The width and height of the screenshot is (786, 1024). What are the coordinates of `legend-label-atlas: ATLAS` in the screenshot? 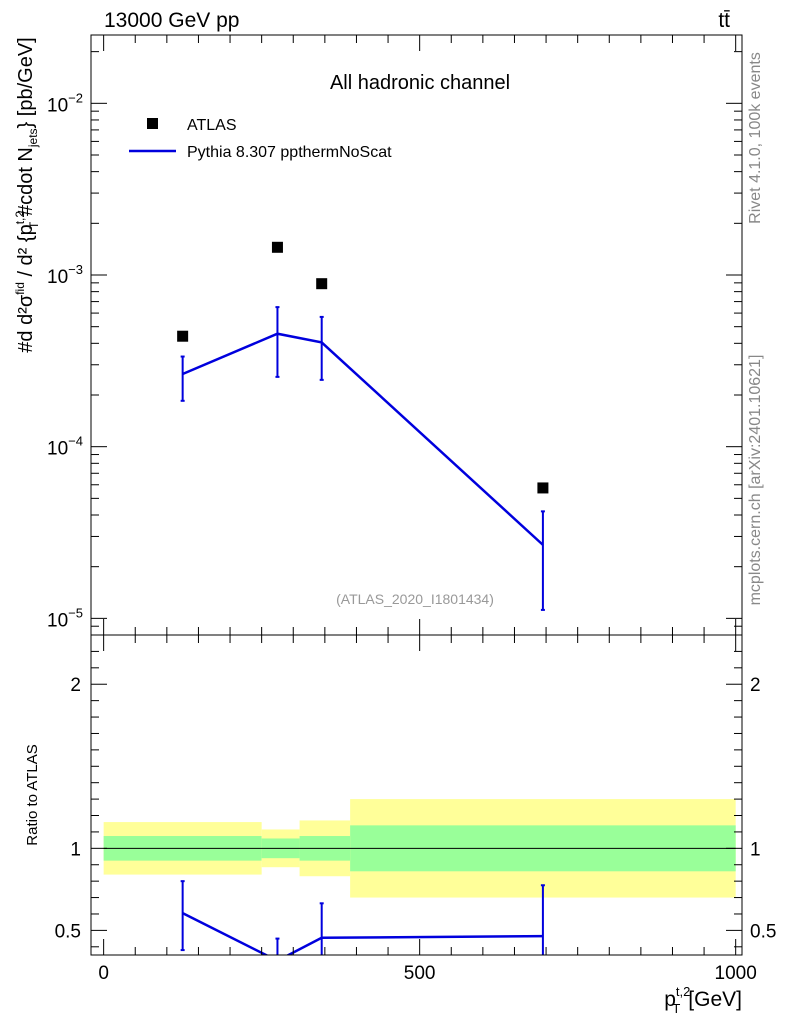 It's located at (212, 125).